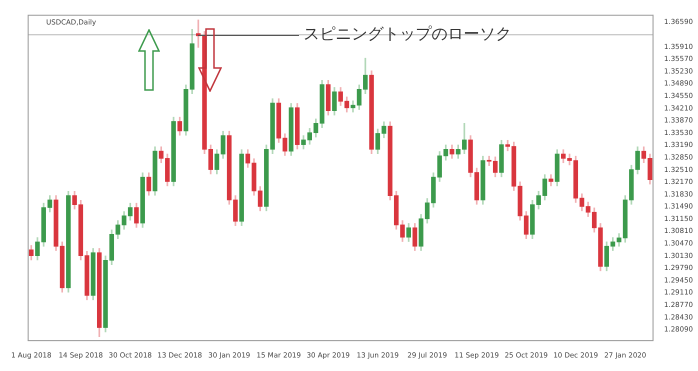  I want to click on annotation: スピニングトップのローソク, so click(407, 33).